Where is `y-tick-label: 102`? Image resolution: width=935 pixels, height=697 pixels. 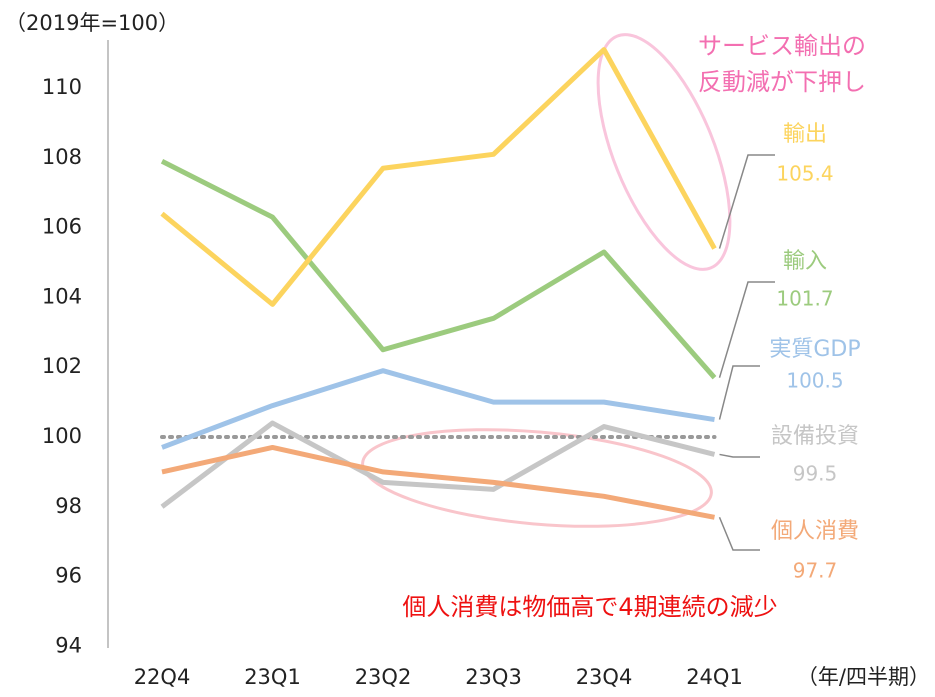
y-tick-label: 102 is located at coordinates (62, 366).